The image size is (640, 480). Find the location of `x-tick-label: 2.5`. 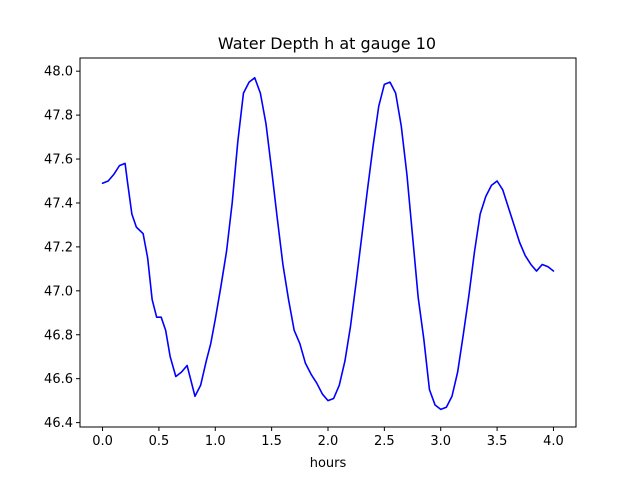

x-tick-label: 2.5 is located at coordinates (384, 441).